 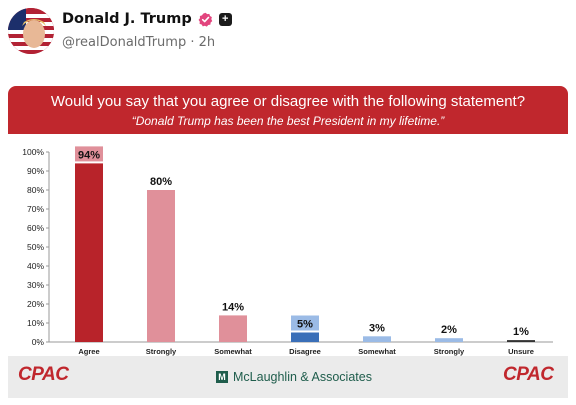 I want to click on mclaughlin-logo: M McLaughlin & Associates, so click(x=294, y=377).